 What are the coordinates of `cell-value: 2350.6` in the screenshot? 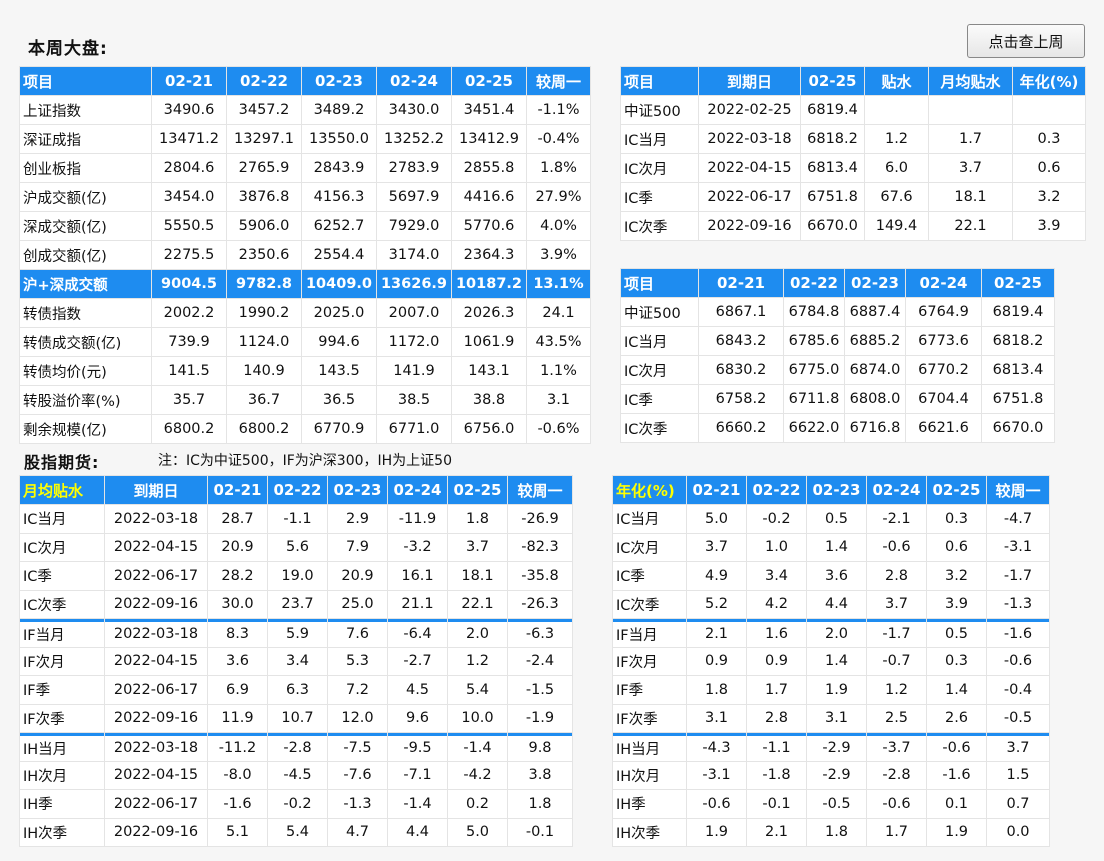 It's located at (264, 255).